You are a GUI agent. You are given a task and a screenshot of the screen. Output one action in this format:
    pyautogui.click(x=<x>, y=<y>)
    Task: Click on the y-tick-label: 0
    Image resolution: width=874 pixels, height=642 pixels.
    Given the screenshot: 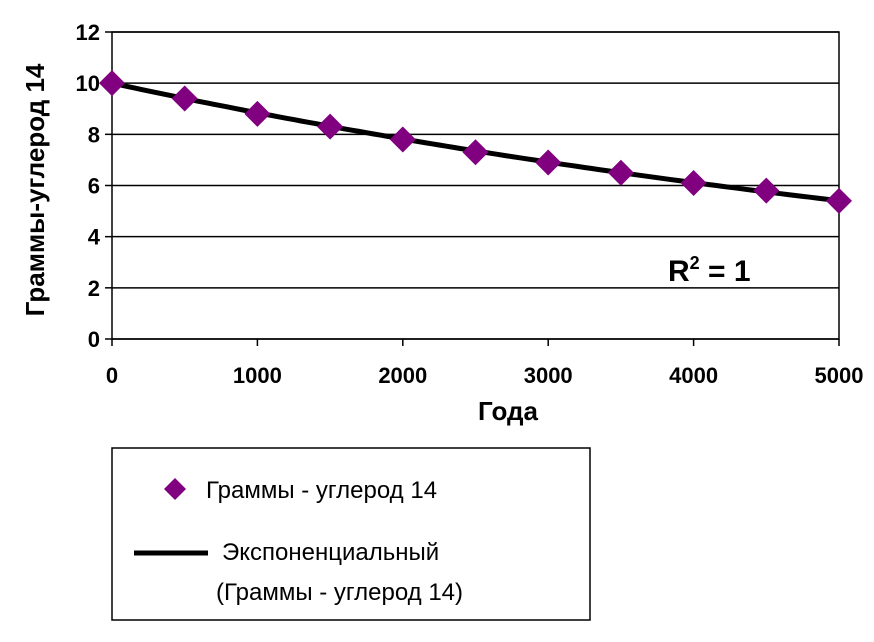 What is the action you would take?
    pyautogui.click(x=94, y=339)
    